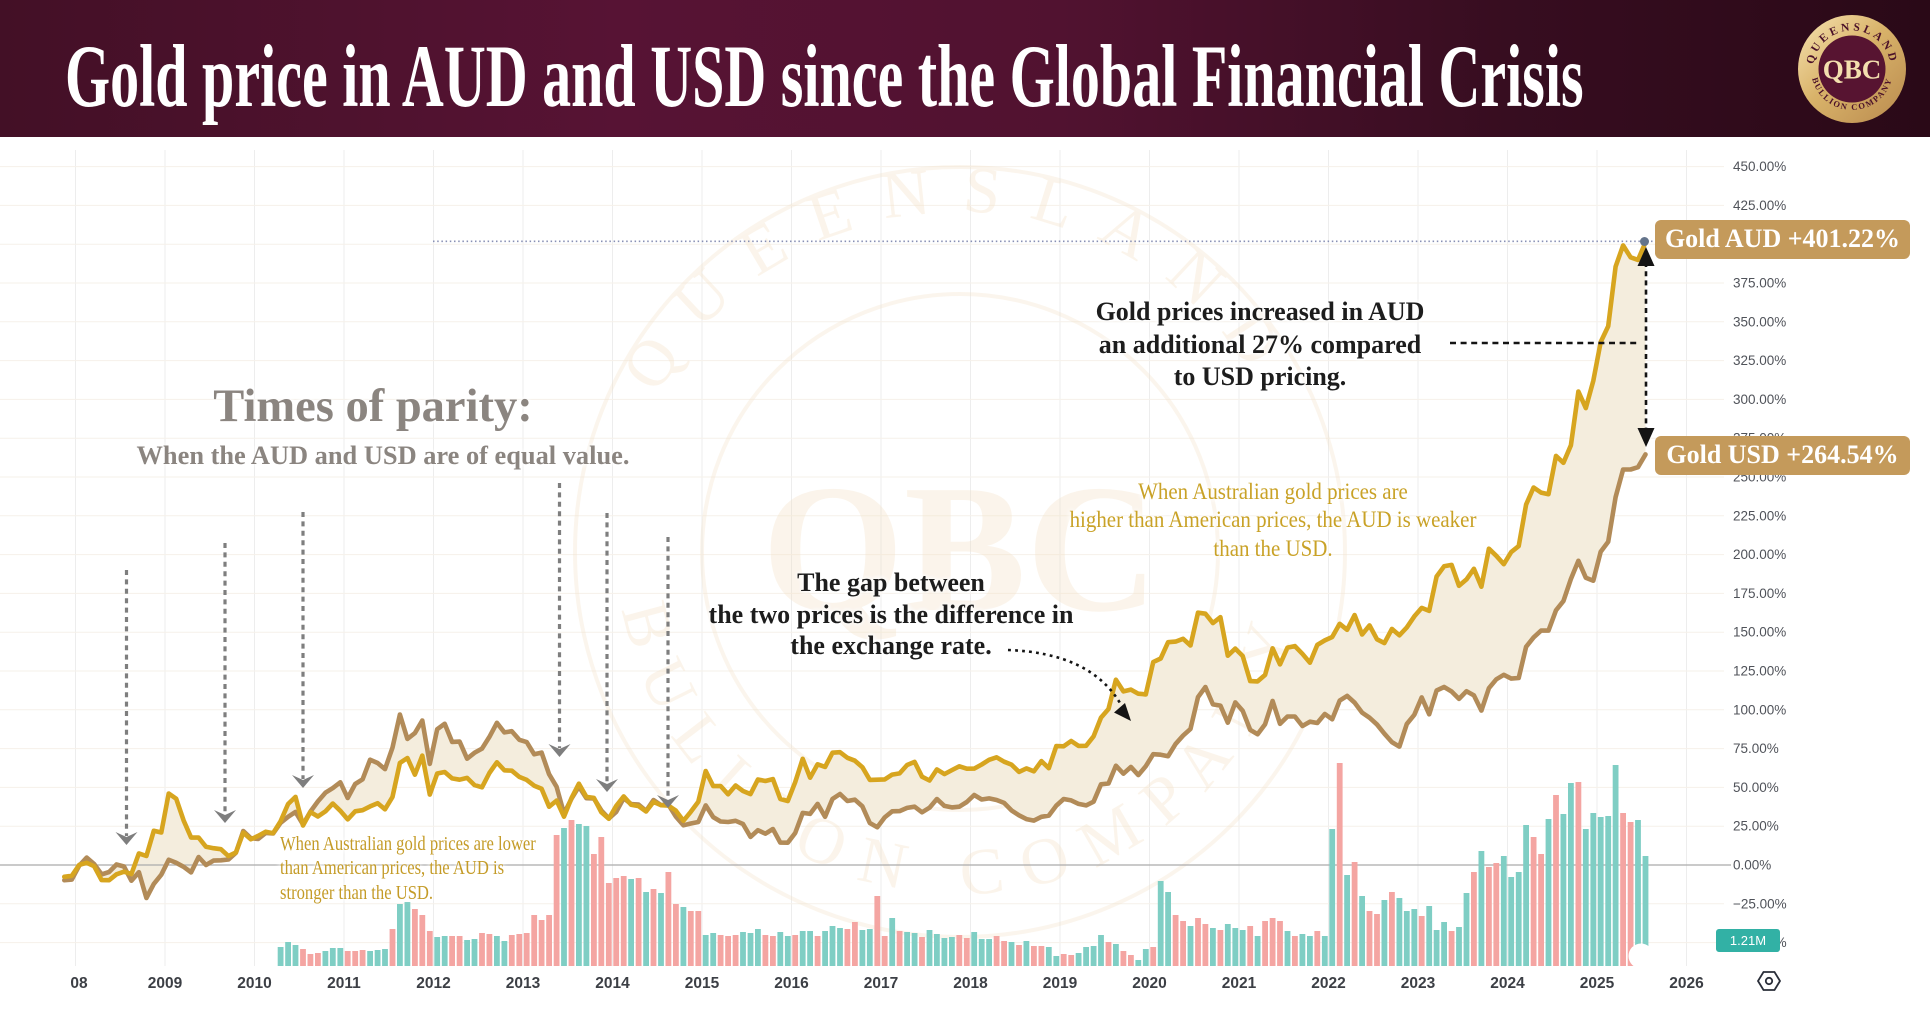 The height and width of the screenshot is (1034, 1930). What do you see at coordinates (344, 983) in the screenshot?
I see `svg-text: 2011` at bounding box center [344, 983].